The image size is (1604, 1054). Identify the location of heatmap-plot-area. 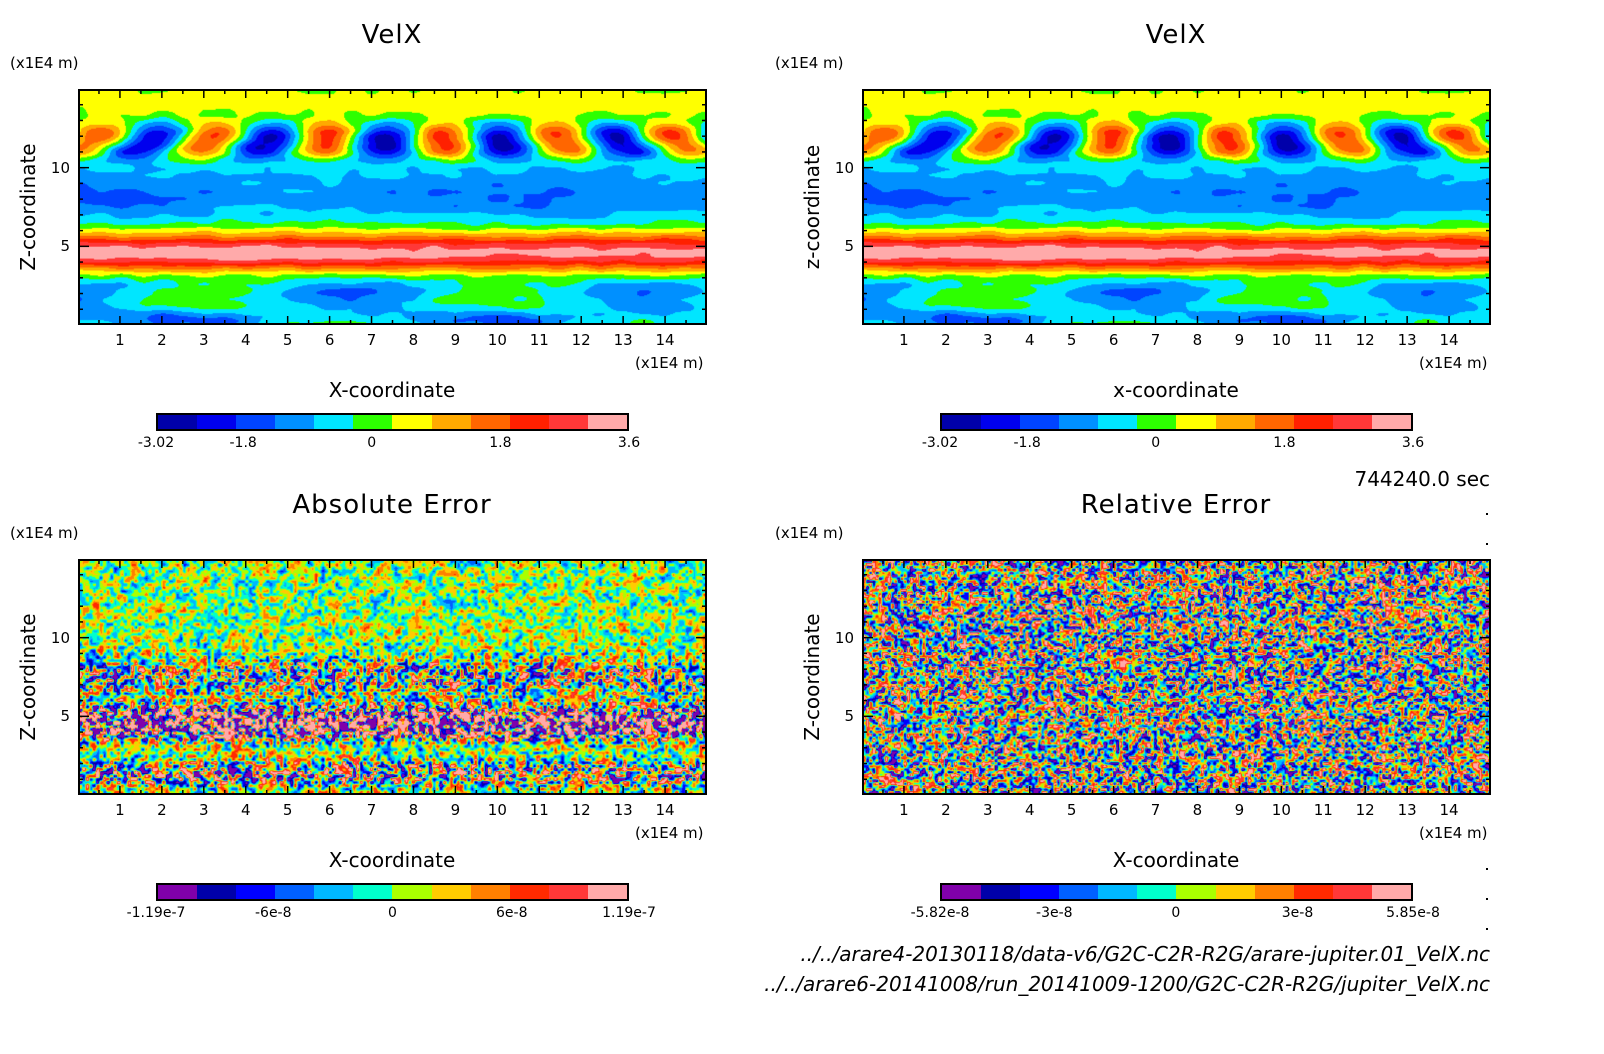
(1176, 207).